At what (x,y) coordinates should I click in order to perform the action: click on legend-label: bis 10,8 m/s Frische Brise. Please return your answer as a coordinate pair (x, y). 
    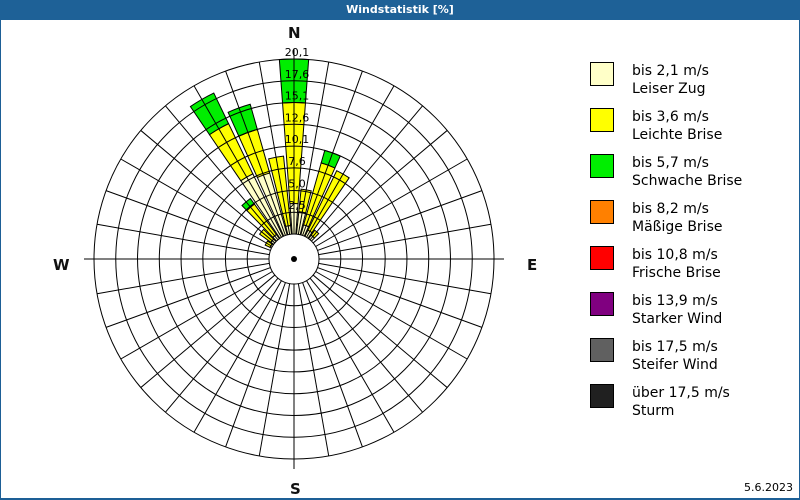
    Looking at the image, I should click on (676, 264).